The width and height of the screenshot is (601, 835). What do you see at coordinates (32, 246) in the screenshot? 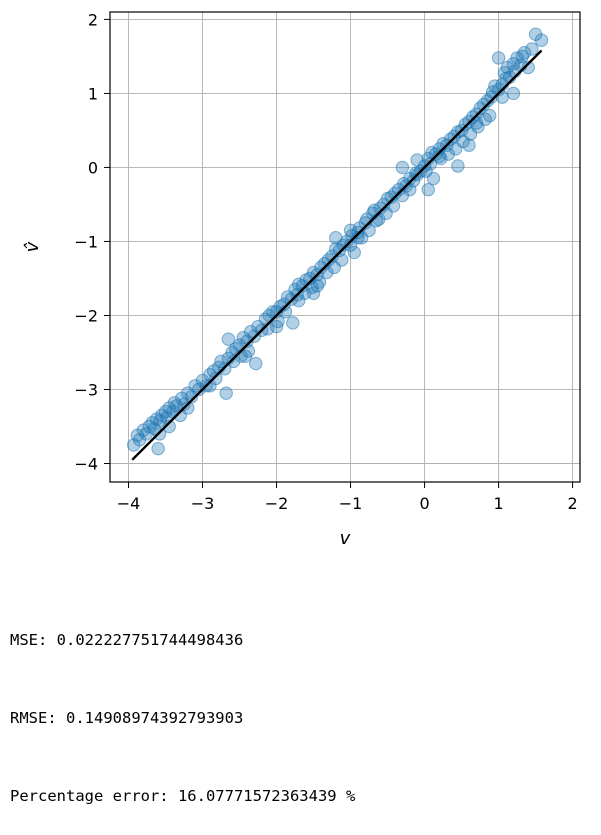
I see `y-axis-label: v̂` at bounding box center [32, 246].